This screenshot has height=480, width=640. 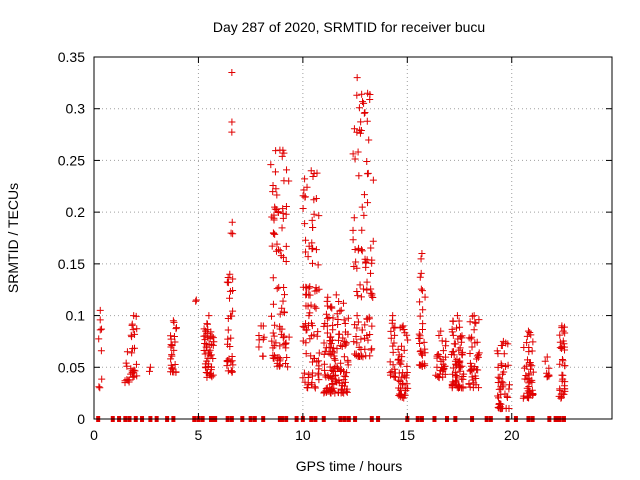 What do you see at coordinates (13, 238) in the screenshot?
I see `y-axis-title: SRMTID / TECUs` at bounding box center [13, 238].